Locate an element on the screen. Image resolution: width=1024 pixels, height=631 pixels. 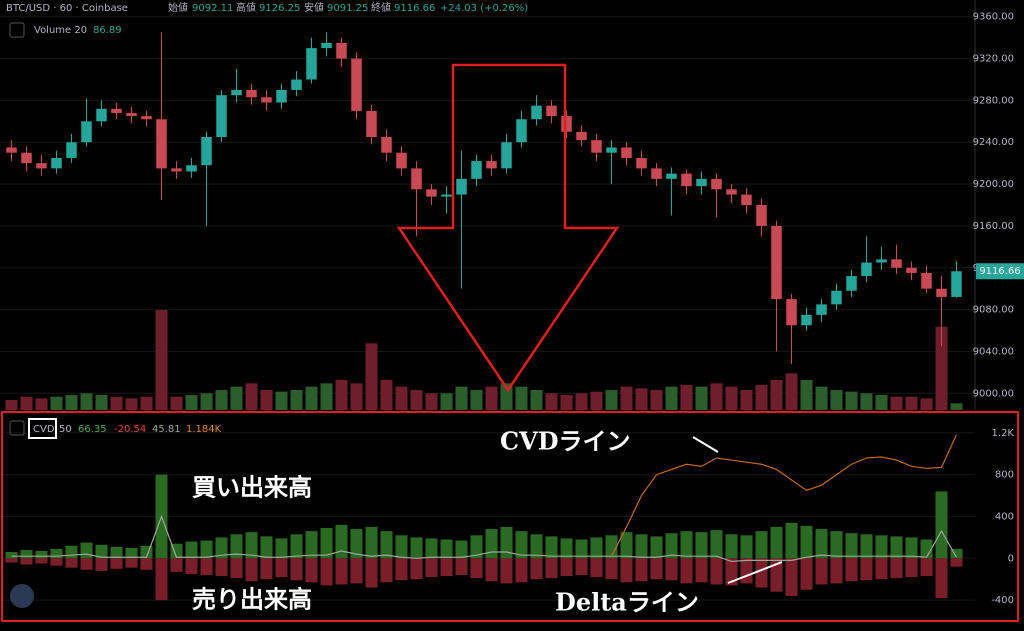
y-tick-label: 400 is located at coordinates (1004, 517).